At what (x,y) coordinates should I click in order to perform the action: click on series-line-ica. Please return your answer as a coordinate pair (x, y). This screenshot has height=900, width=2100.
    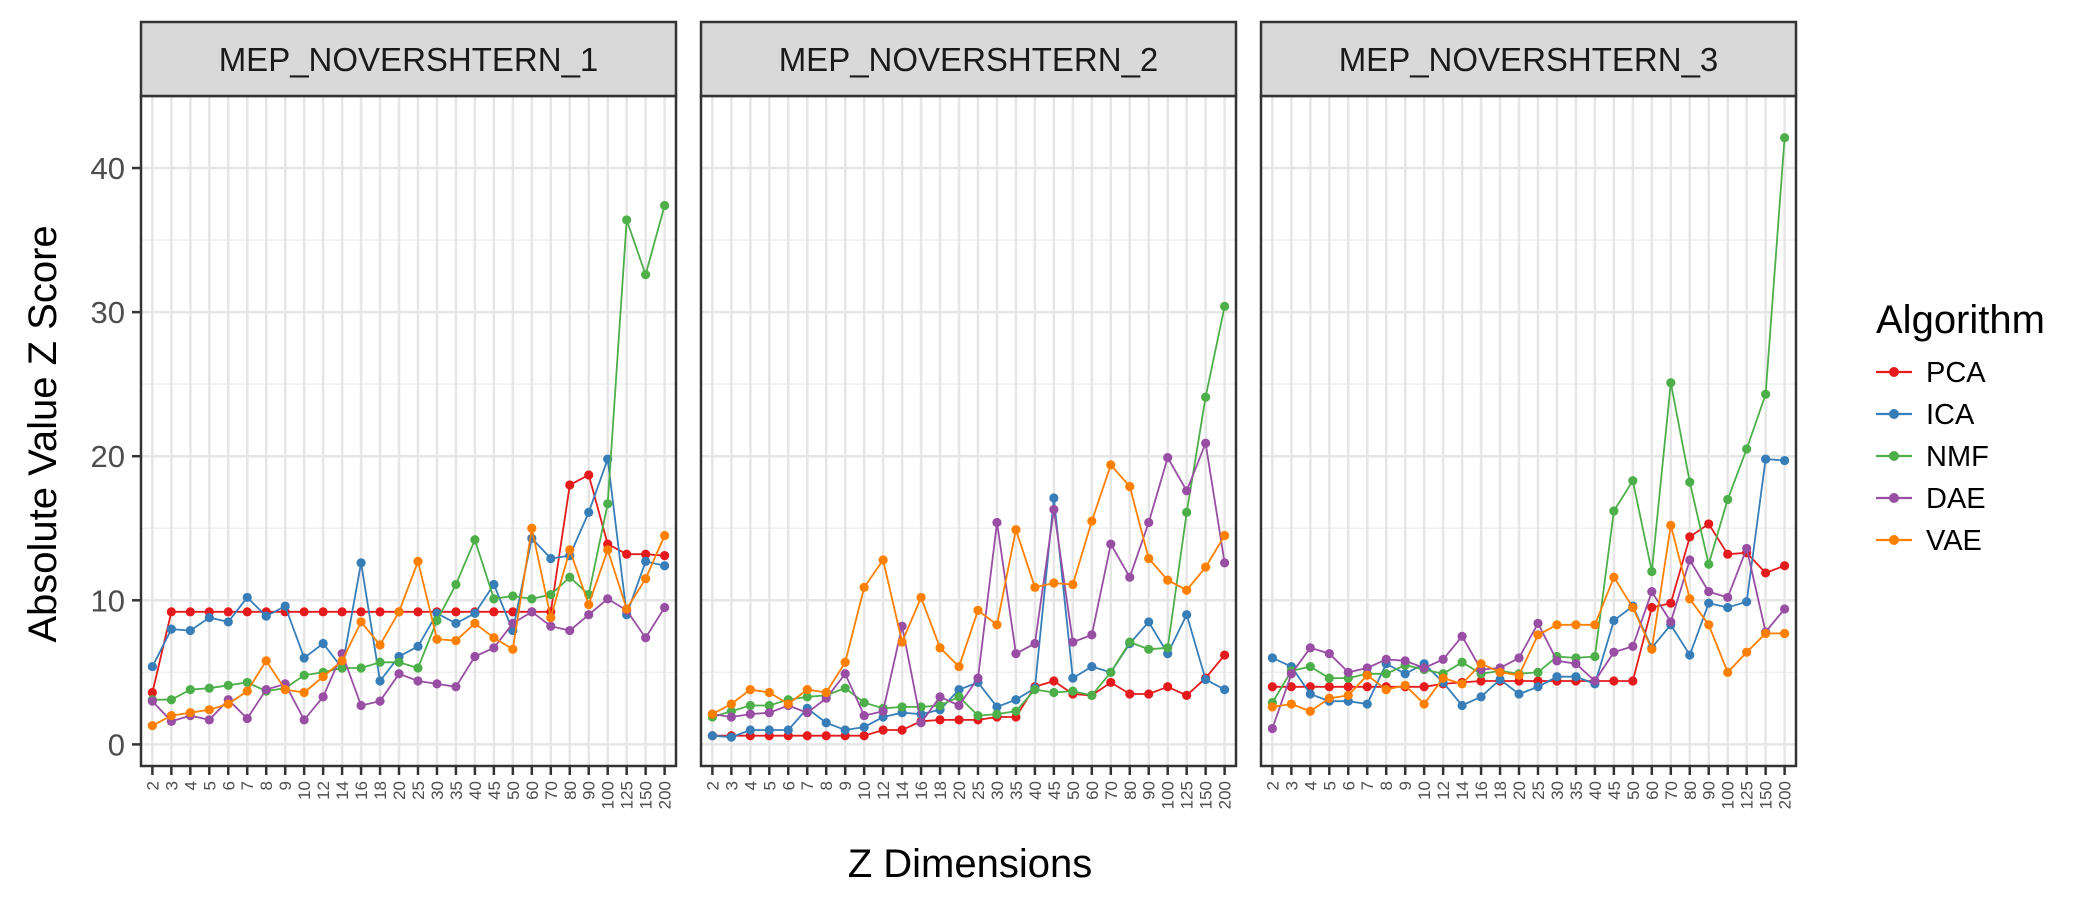
    Looking at the image, I should click on (1528, 582).